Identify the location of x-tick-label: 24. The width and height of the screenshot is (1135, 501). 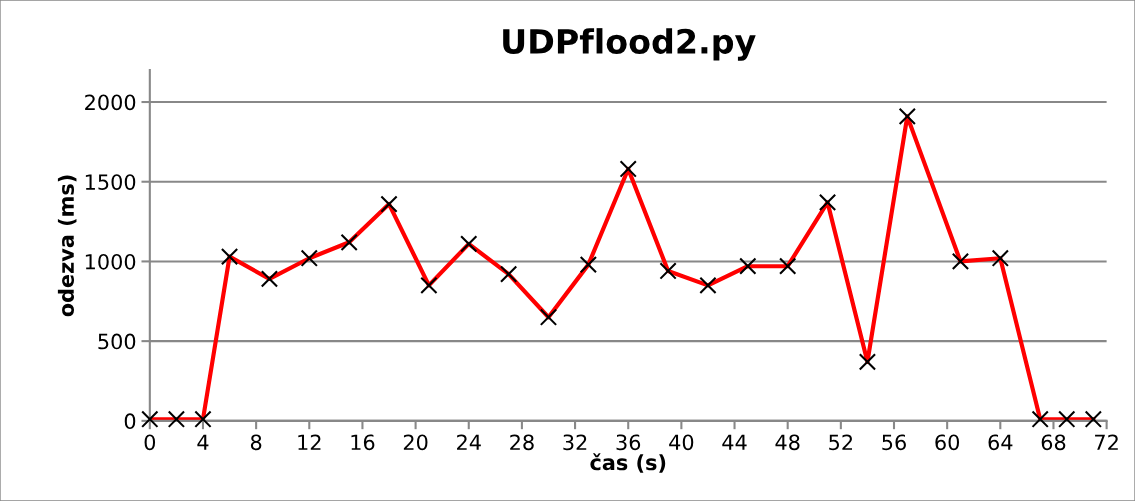
(469, 442).